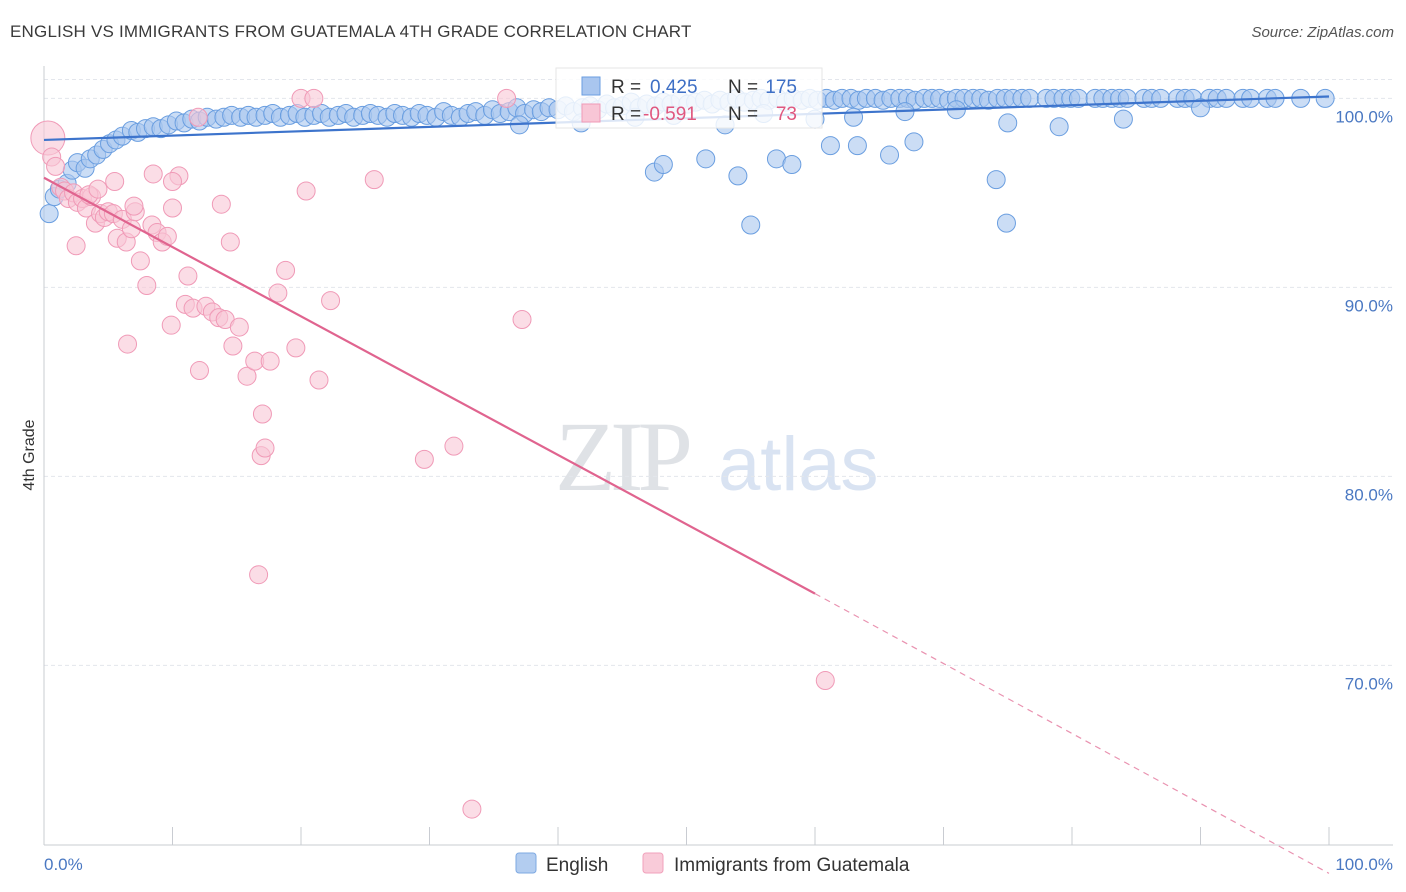 This screenshot has height=892, width=1406. Describe the element at coordinates (798, 464) in the screenshot. I see `watermark-atlas: atlas` at that location.